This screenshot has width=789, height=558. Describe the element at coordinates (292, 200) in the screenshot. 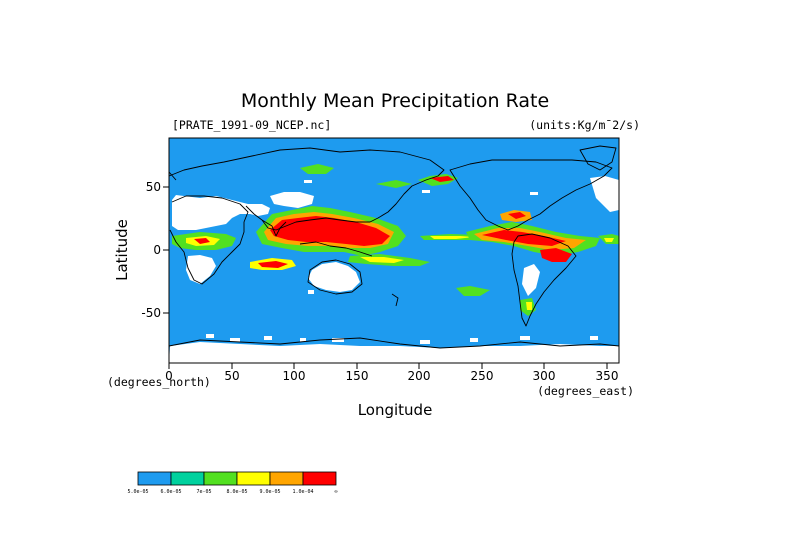

I see `dry-region-central-asia` at that location.